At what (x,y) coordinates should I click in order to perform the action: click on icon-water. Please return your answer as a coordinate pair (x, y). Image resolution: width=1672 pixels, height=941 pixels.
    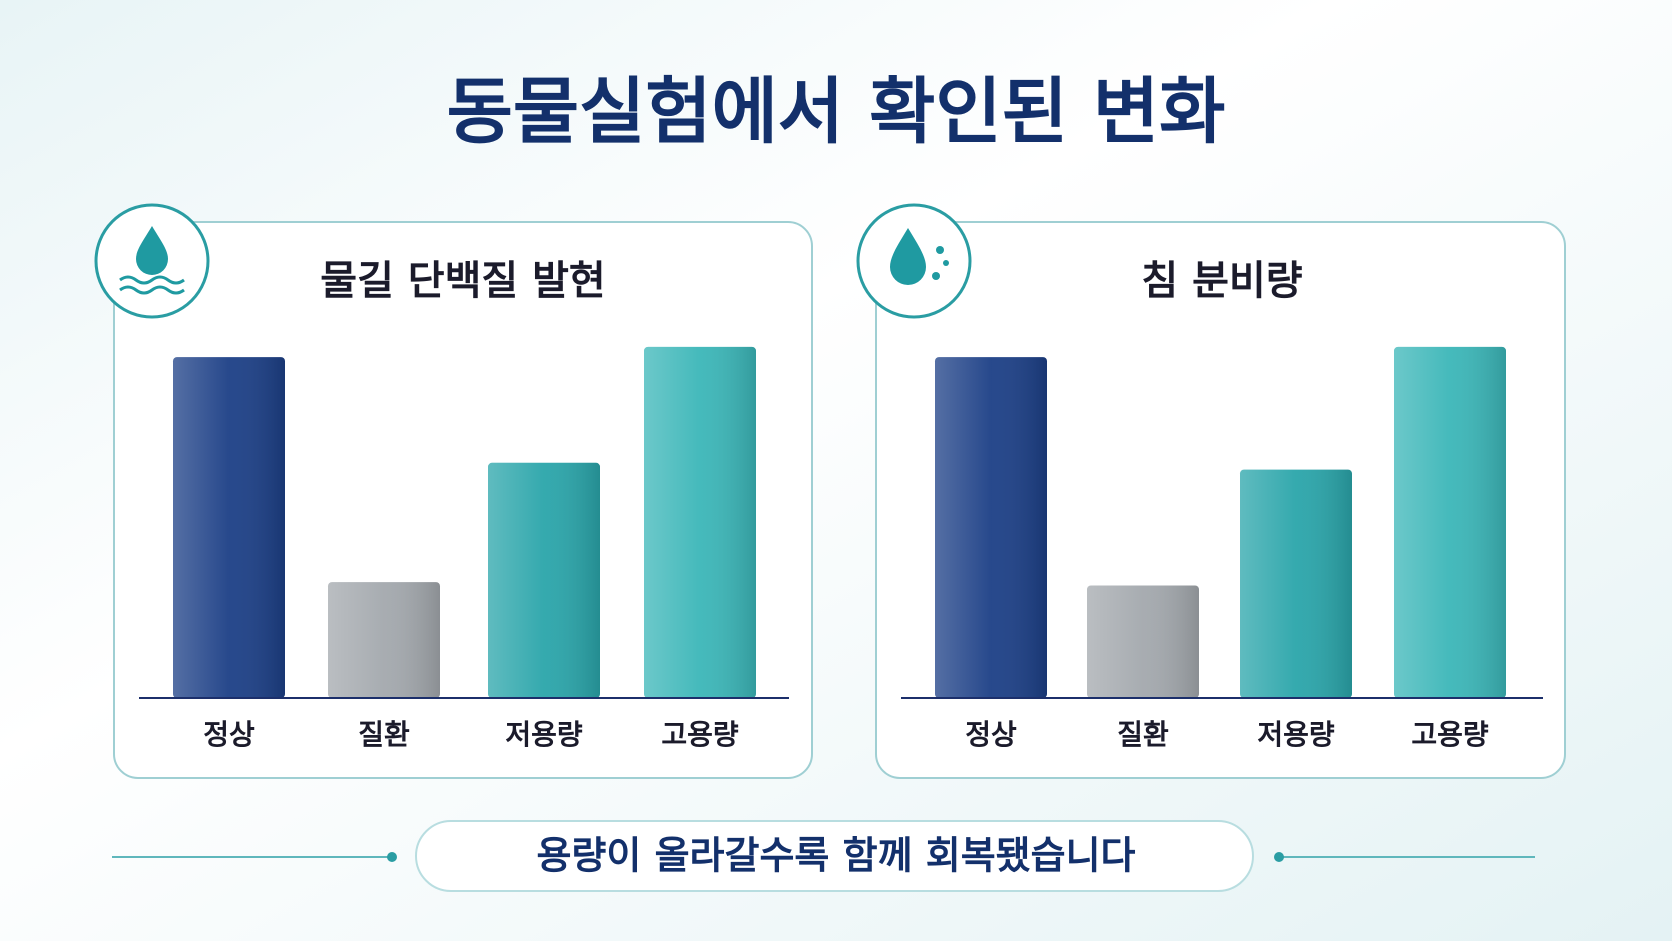
    Looking at the image, I should click on (152, 261).